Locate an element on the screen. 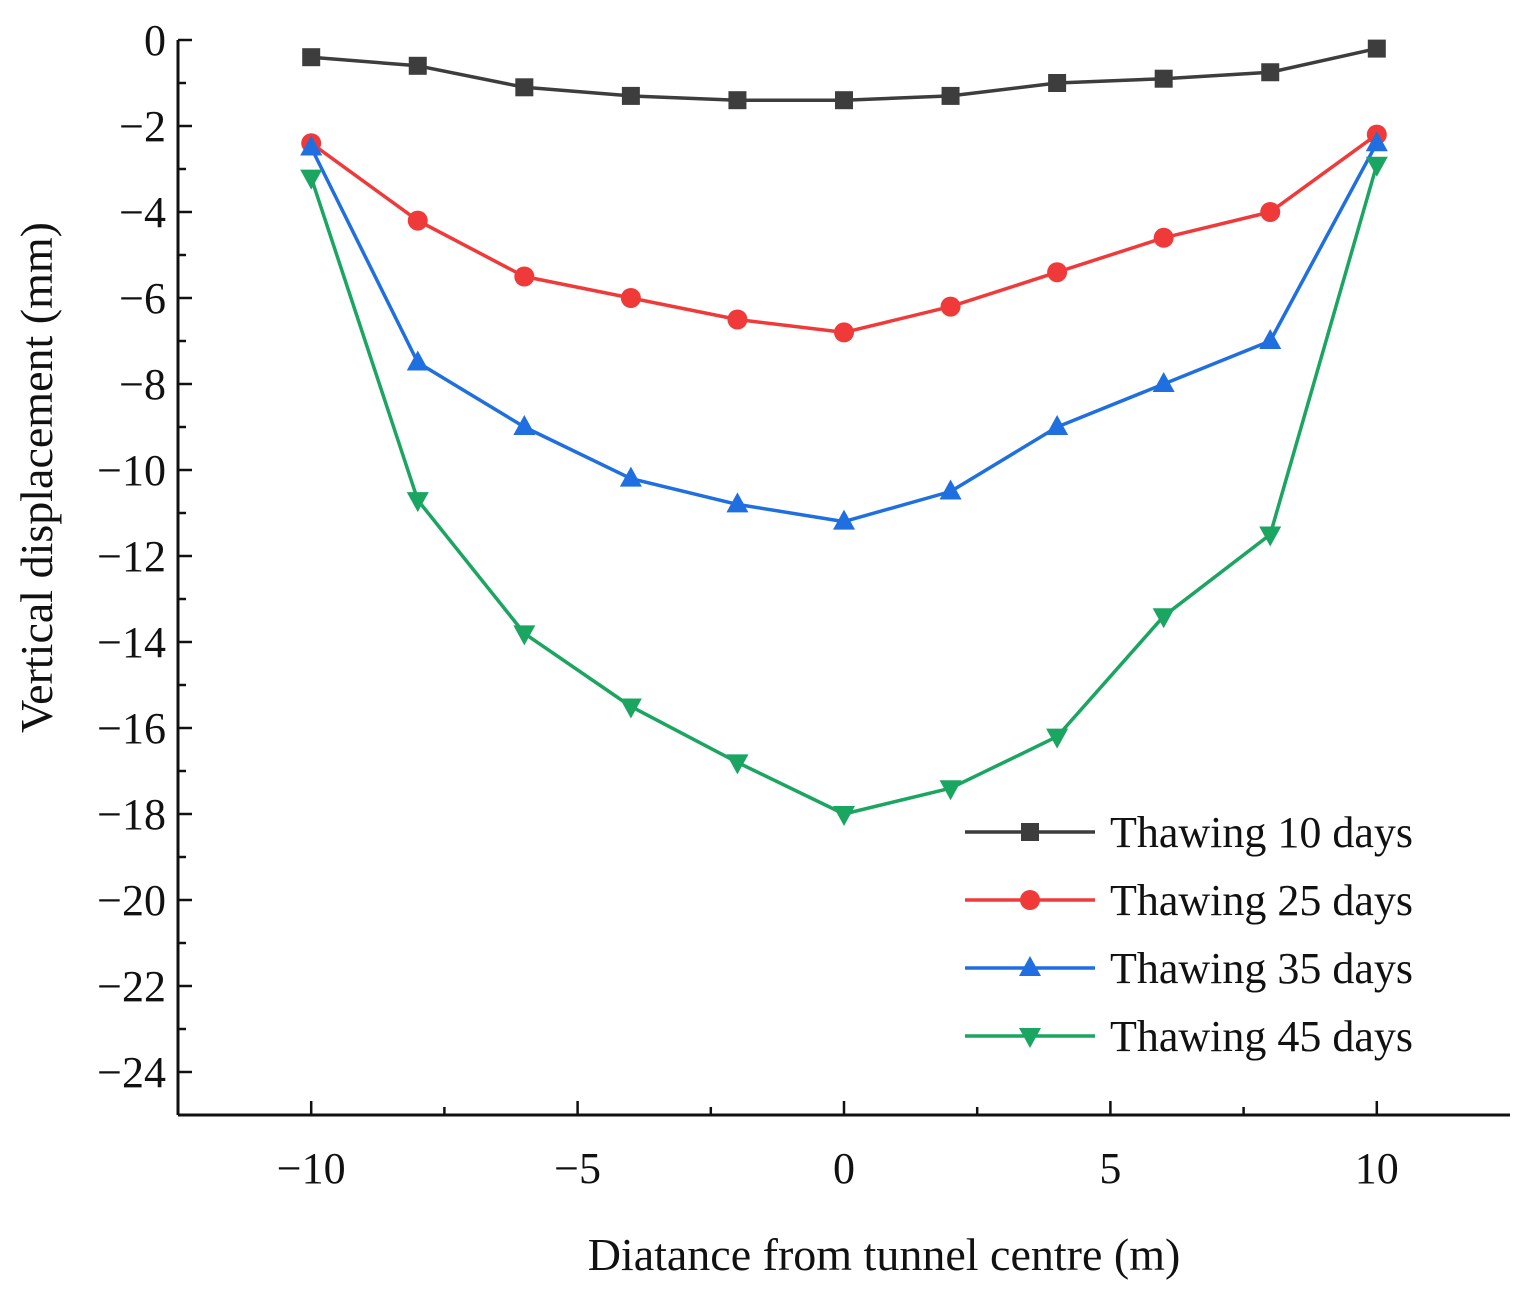  x-tick-label: −5 is located at coordinates (577, 1168).